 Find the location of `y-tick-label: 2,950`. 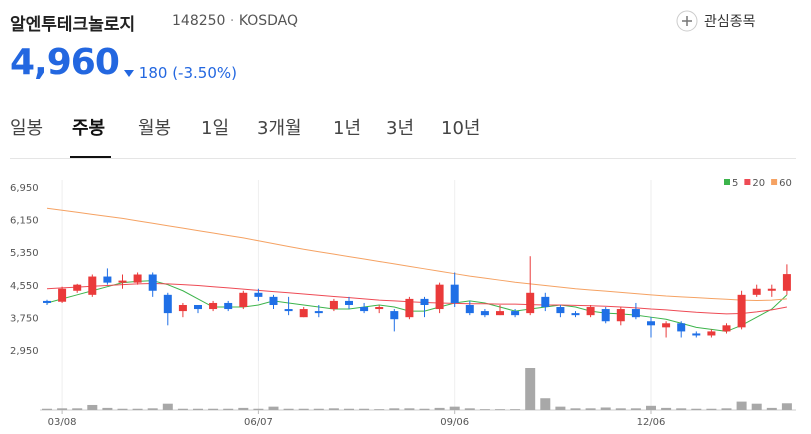

y-tick-label: 2,950 is located at coordinates (24, 351).